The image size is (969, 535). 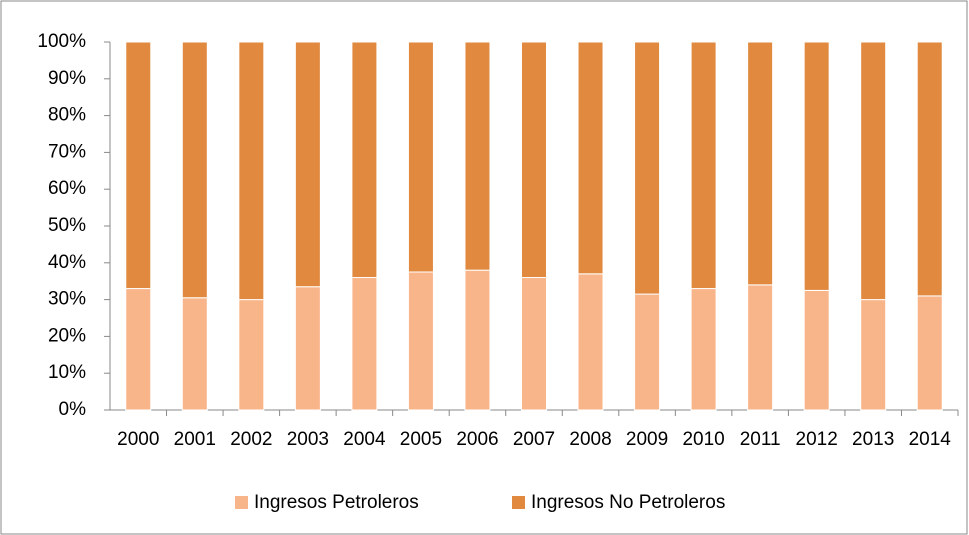 What do you see at coordinates (67, 188) in the screenshot?
I see `y-tick-label: 60%` at bounding box center [67, 188].